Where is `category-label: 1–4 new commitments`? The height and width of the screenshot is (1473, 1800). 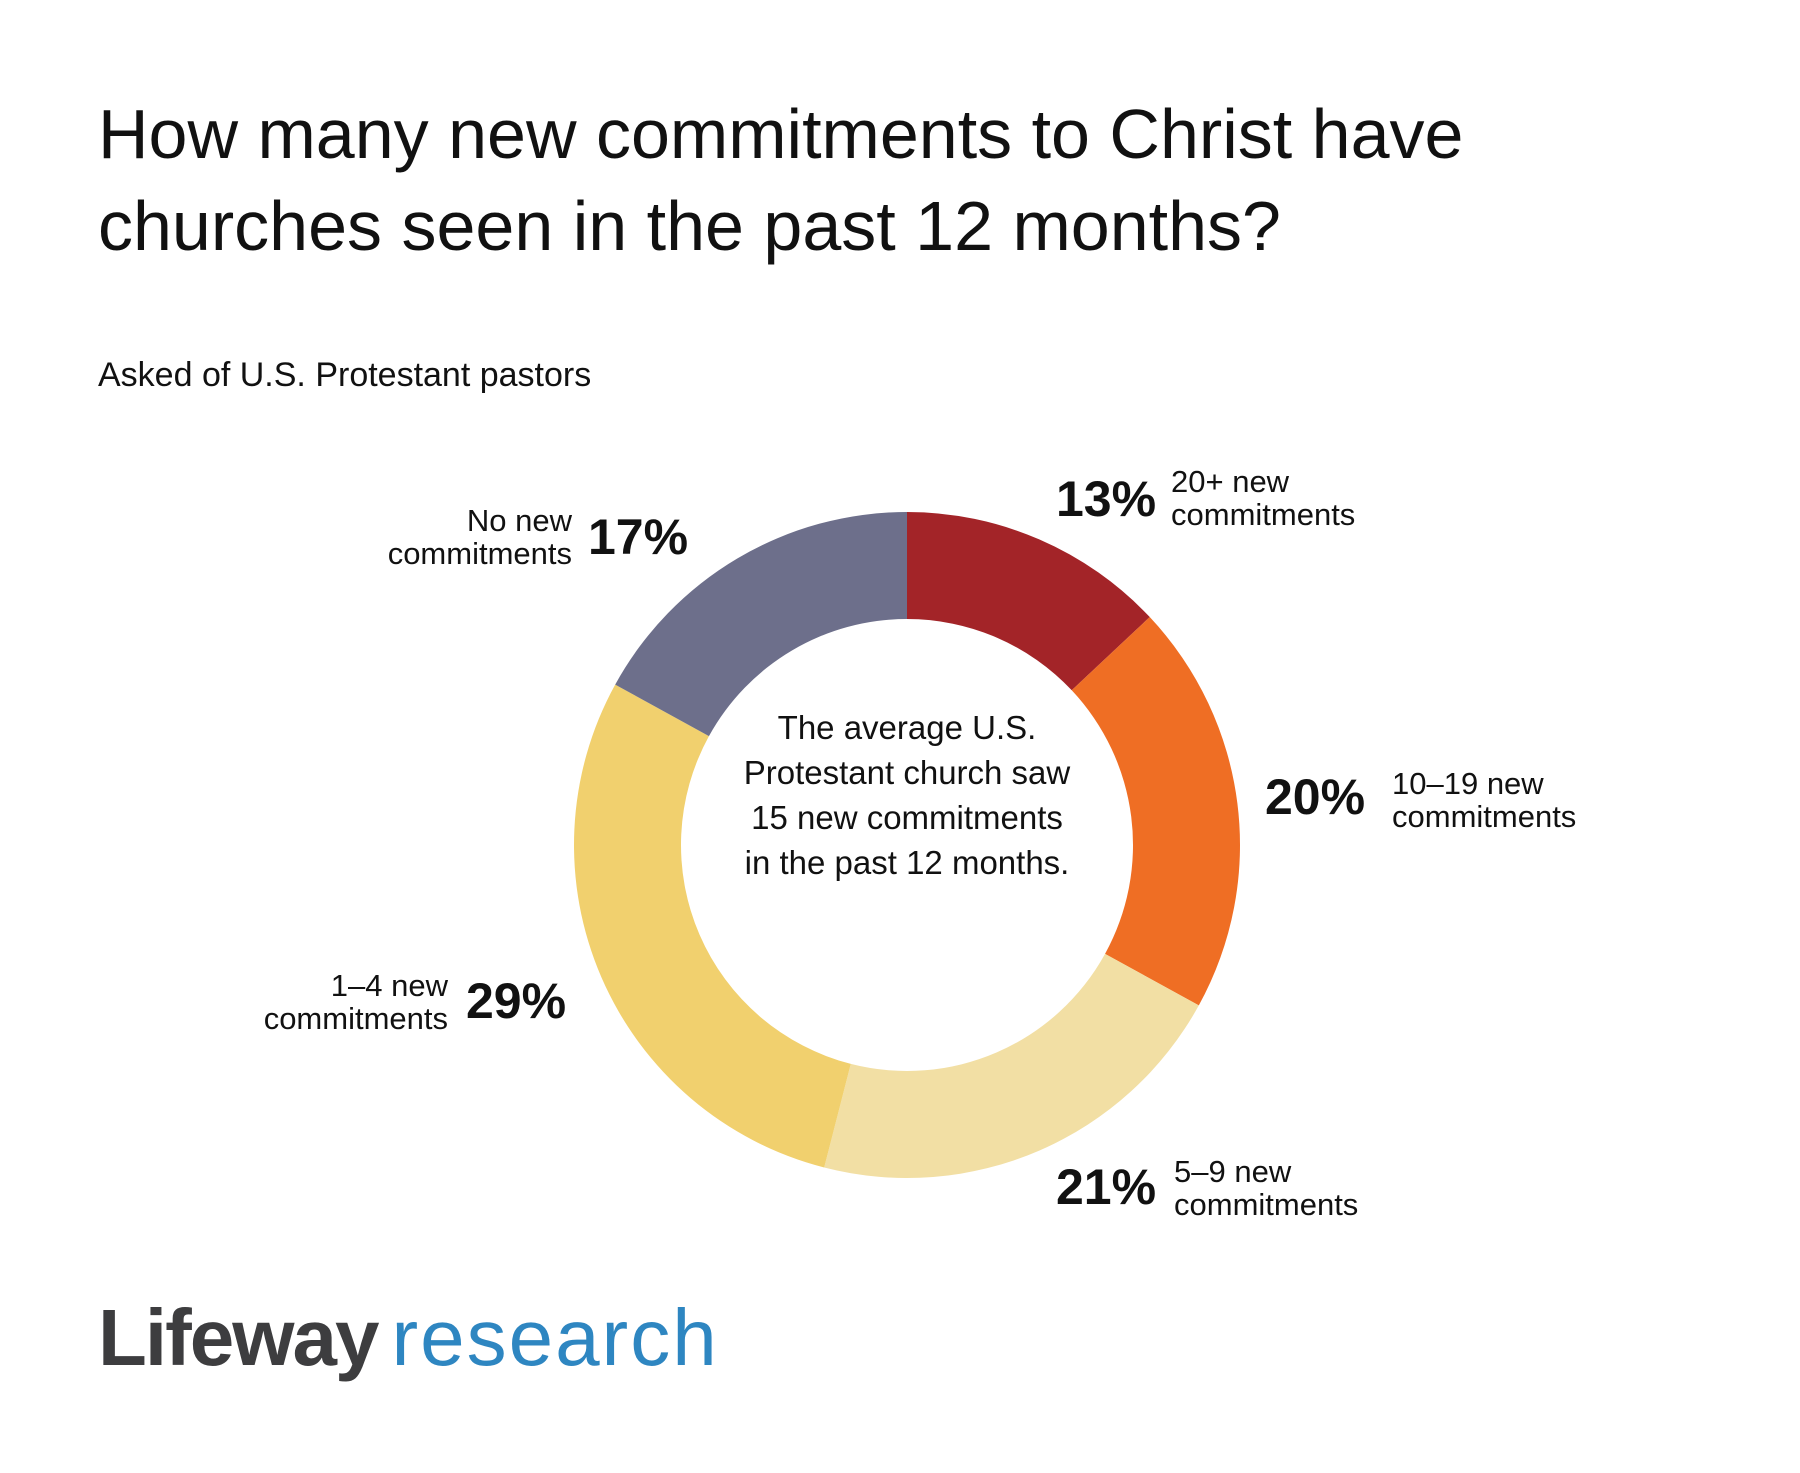 category-label: 1–4 new commitments is located at coordinates (355, 1002).